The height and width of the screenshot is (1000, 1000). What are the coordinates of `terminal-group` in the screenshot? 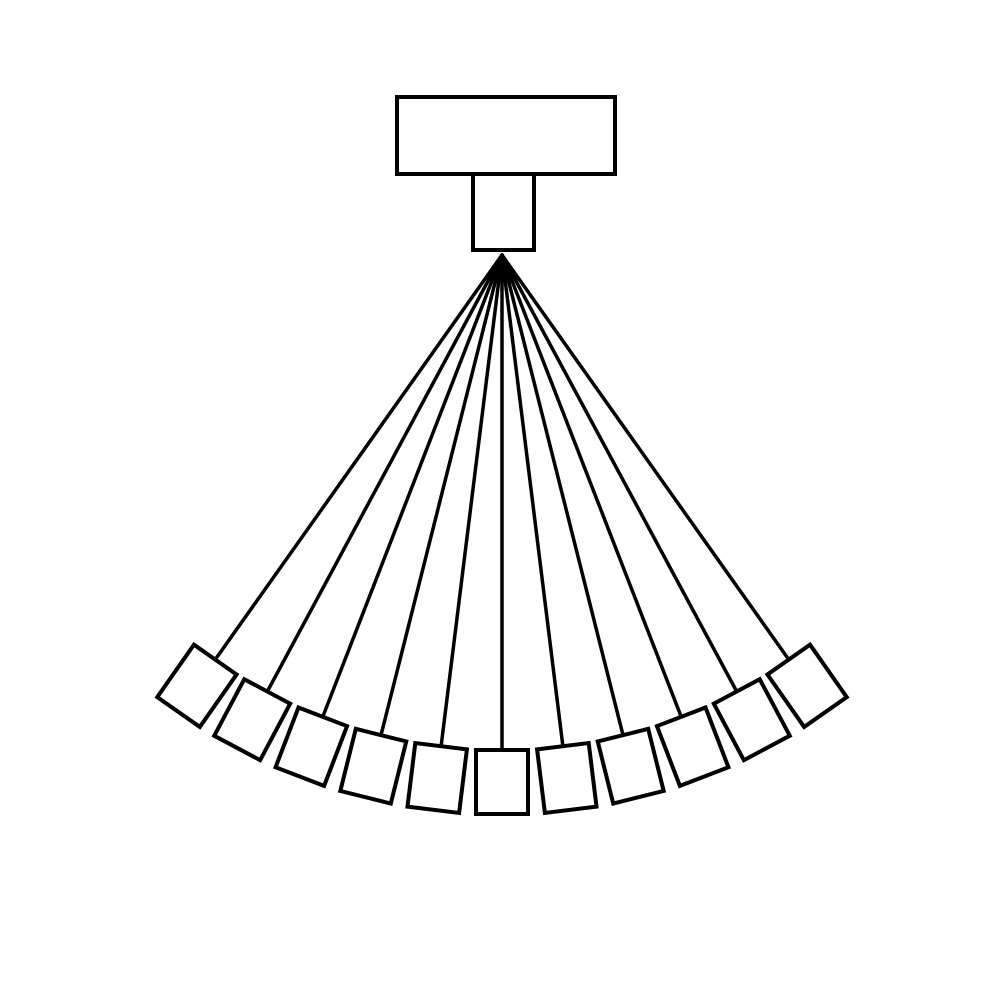 It's located at (502, 728).